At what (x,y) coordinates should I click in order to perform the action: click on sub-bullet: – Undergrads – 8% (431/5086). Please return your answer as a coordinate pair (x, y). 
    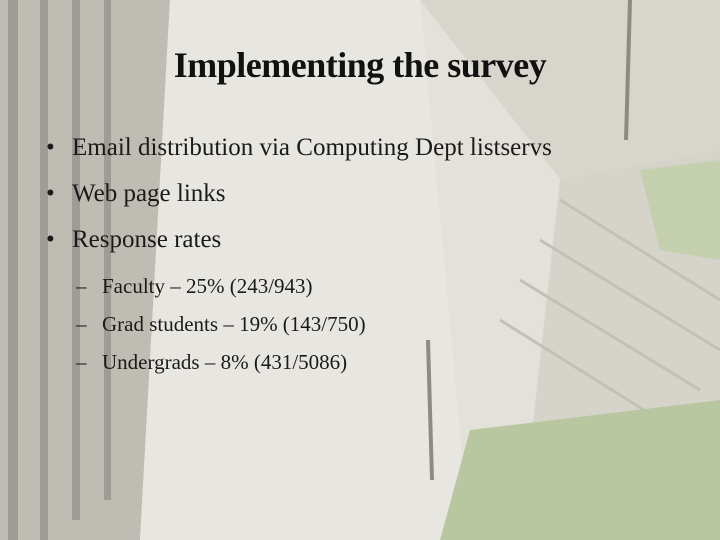
    Looking at the image, I should click on (212, 362).